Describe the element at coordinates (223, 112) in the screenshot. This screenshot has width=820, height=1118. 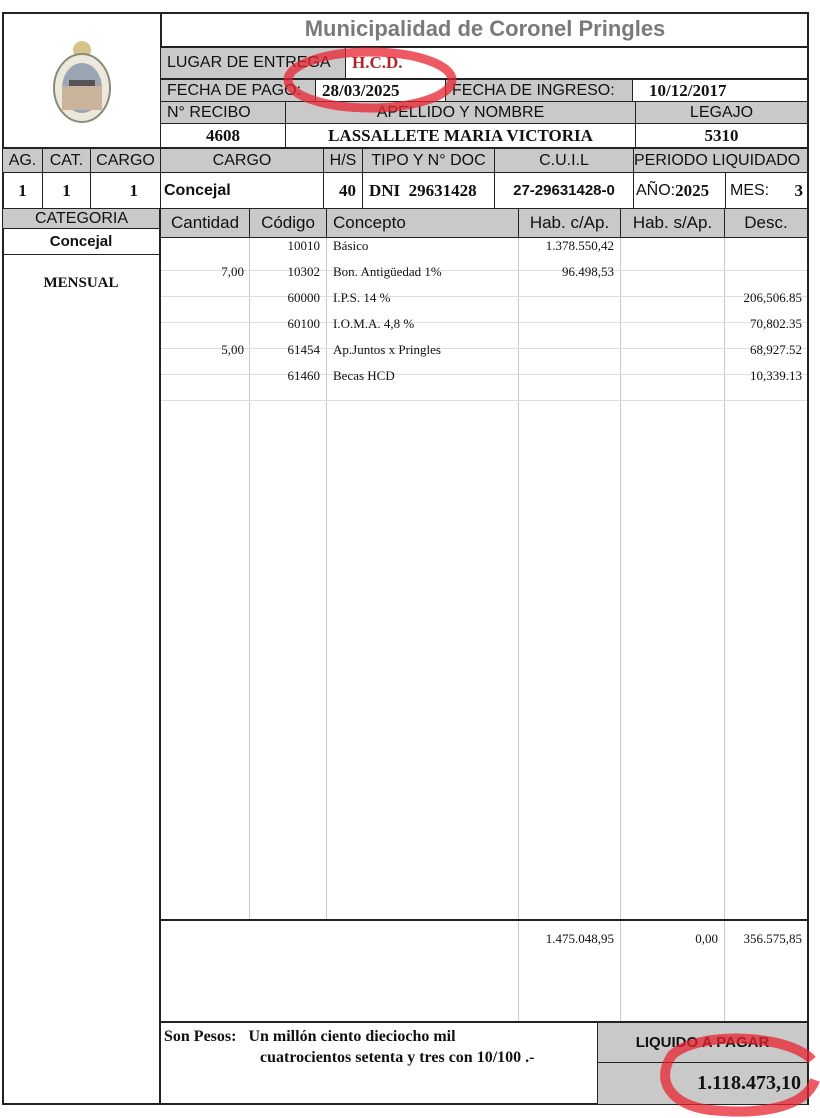
I see `recibo-label: N° RECIBO` at that location.